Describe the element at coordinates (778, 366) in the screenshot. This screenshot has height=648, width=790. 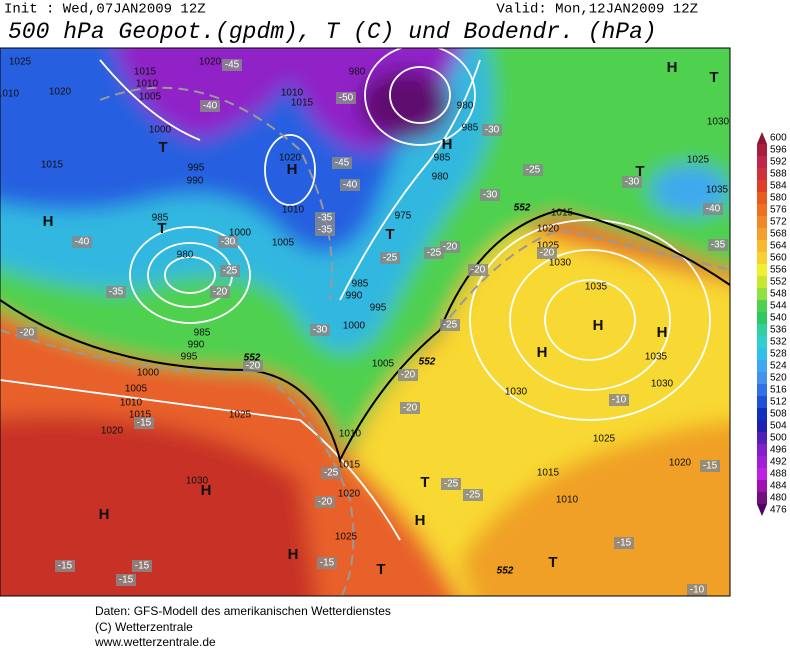
I see `colorbar-label: 524` at that location.